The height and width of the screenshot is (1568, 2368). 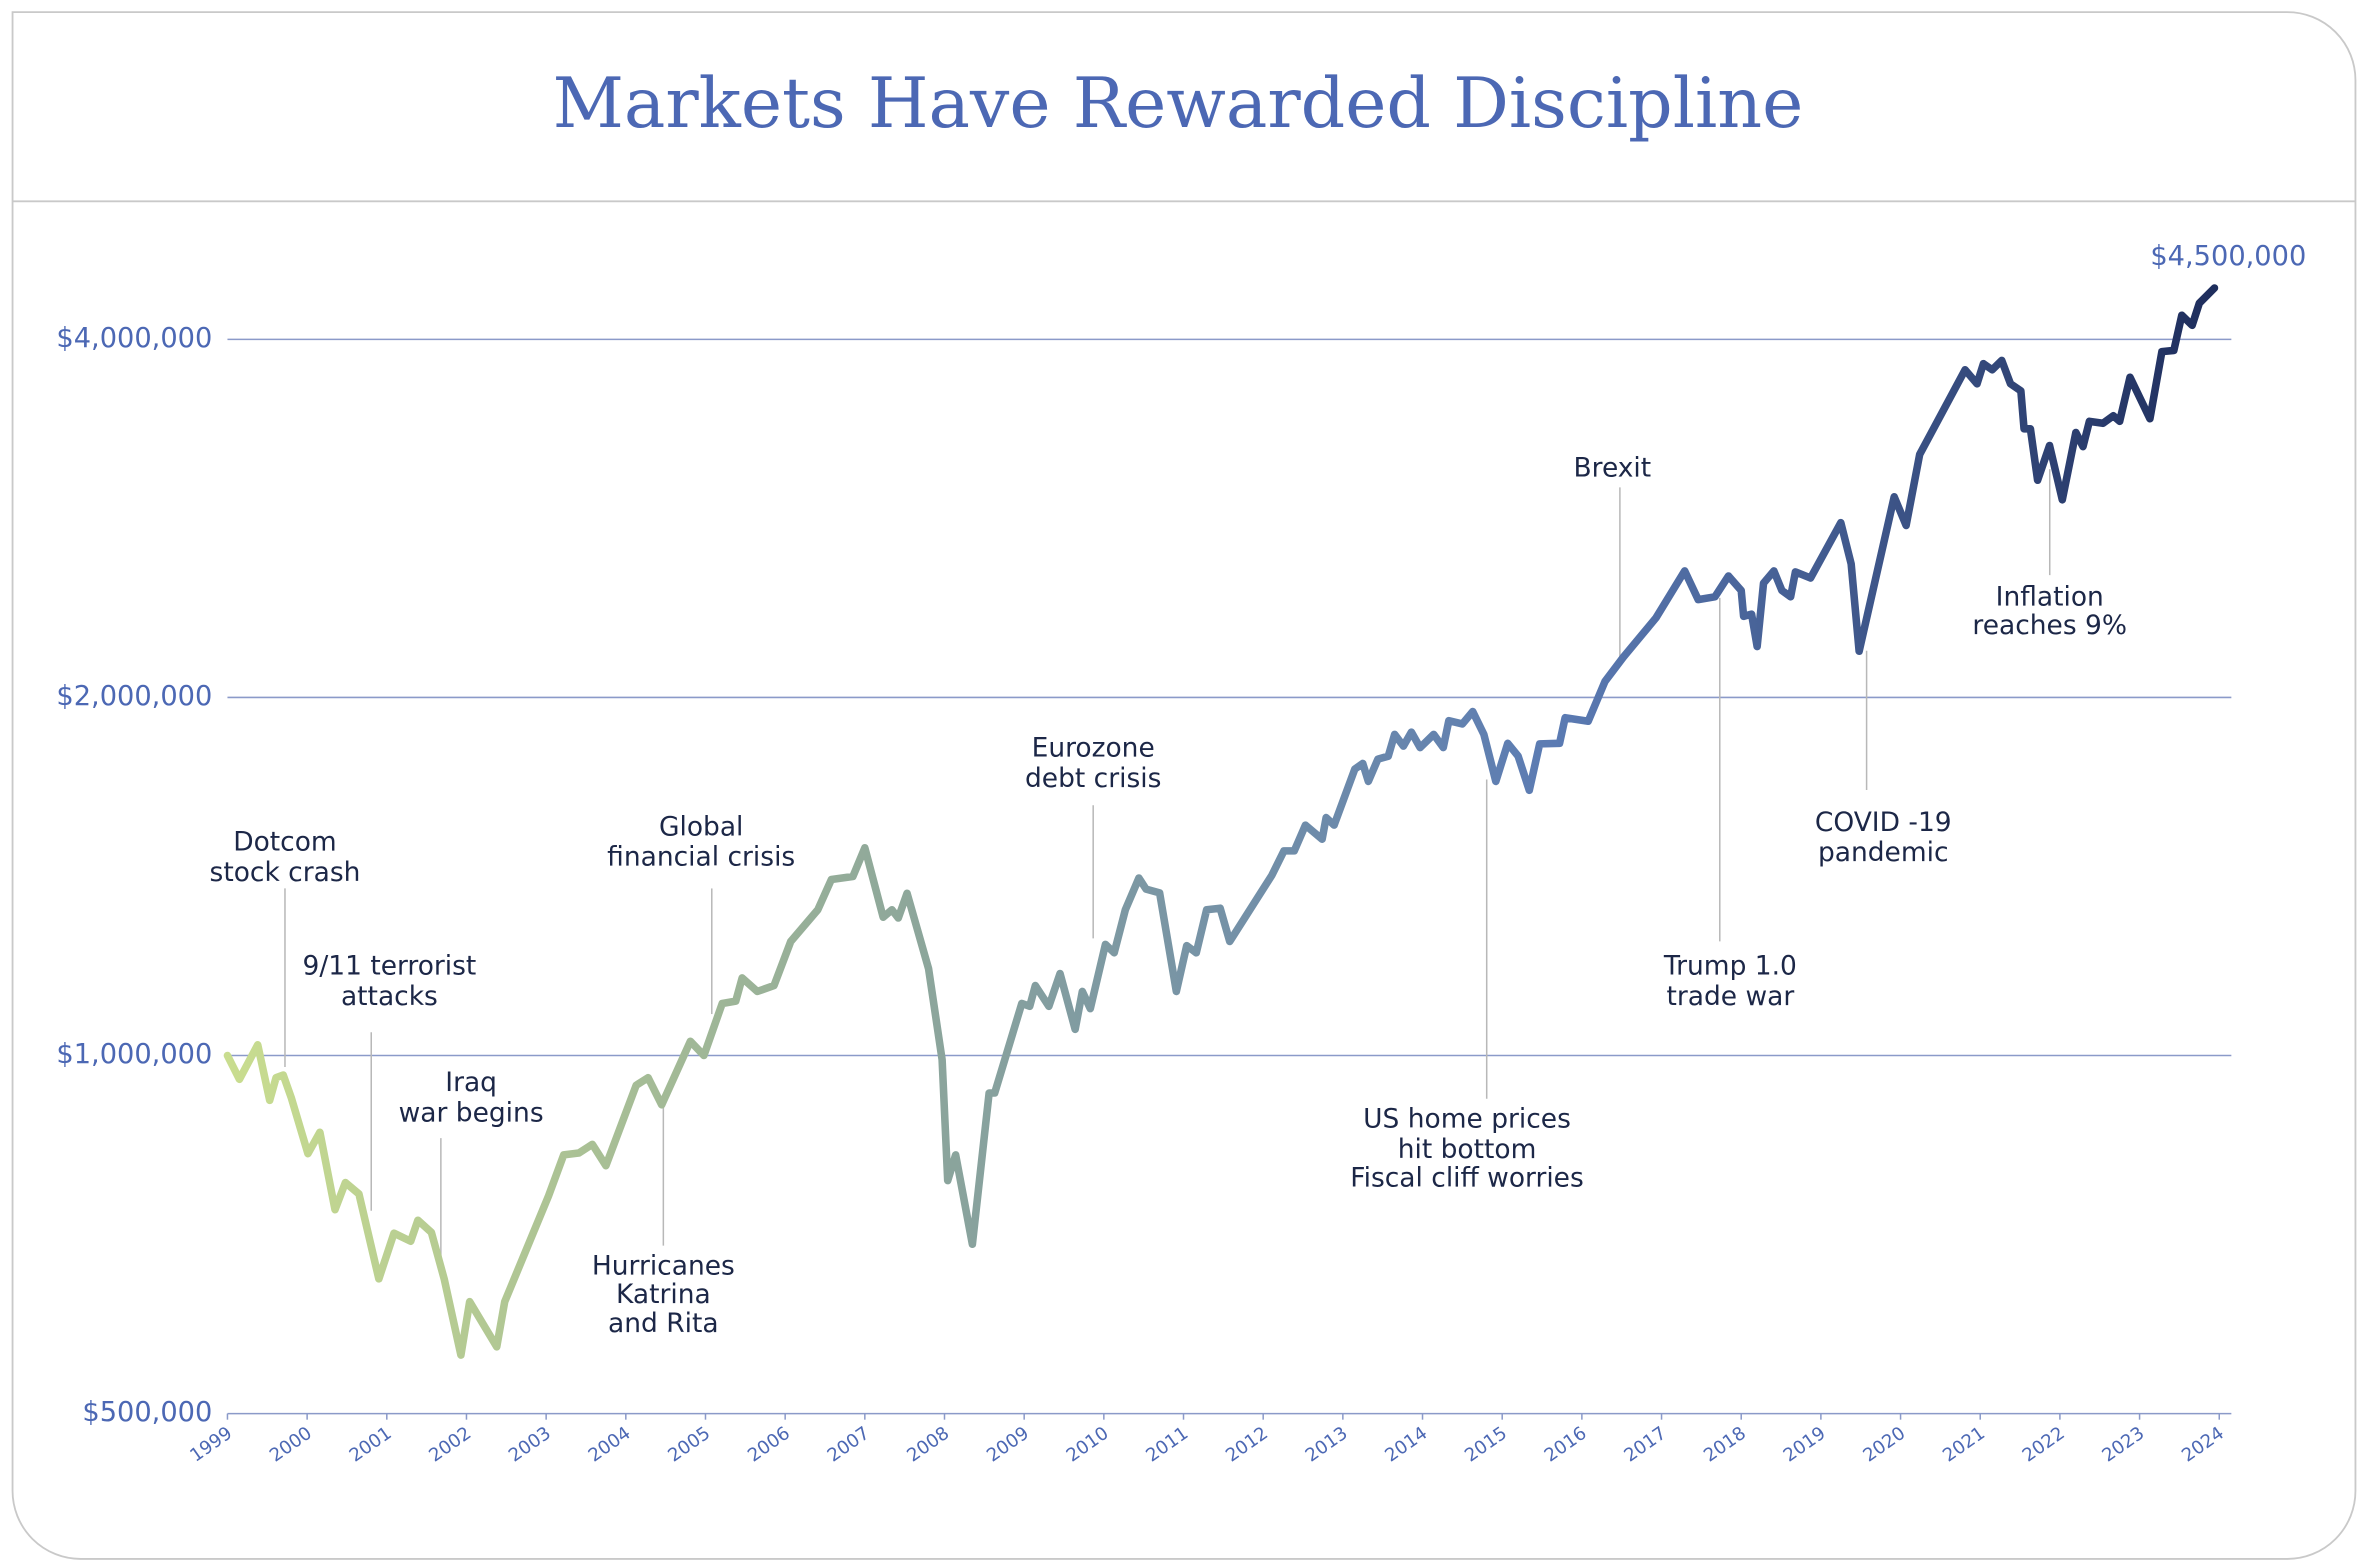 What do you see at coordinates (285, 872) in the screenshot?
I see `annotation: stock crash` at bounding box center [285, 872].